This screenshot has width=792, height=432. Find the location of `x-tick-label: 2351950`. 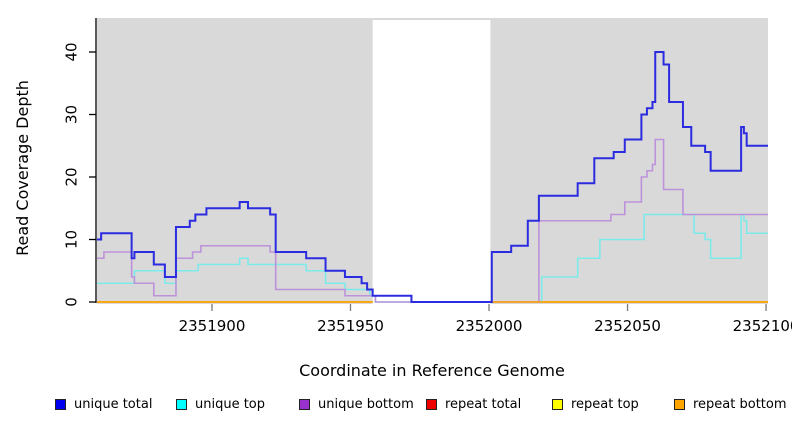

x-tick-label: 2351950 is located at coordinates (350, 326).